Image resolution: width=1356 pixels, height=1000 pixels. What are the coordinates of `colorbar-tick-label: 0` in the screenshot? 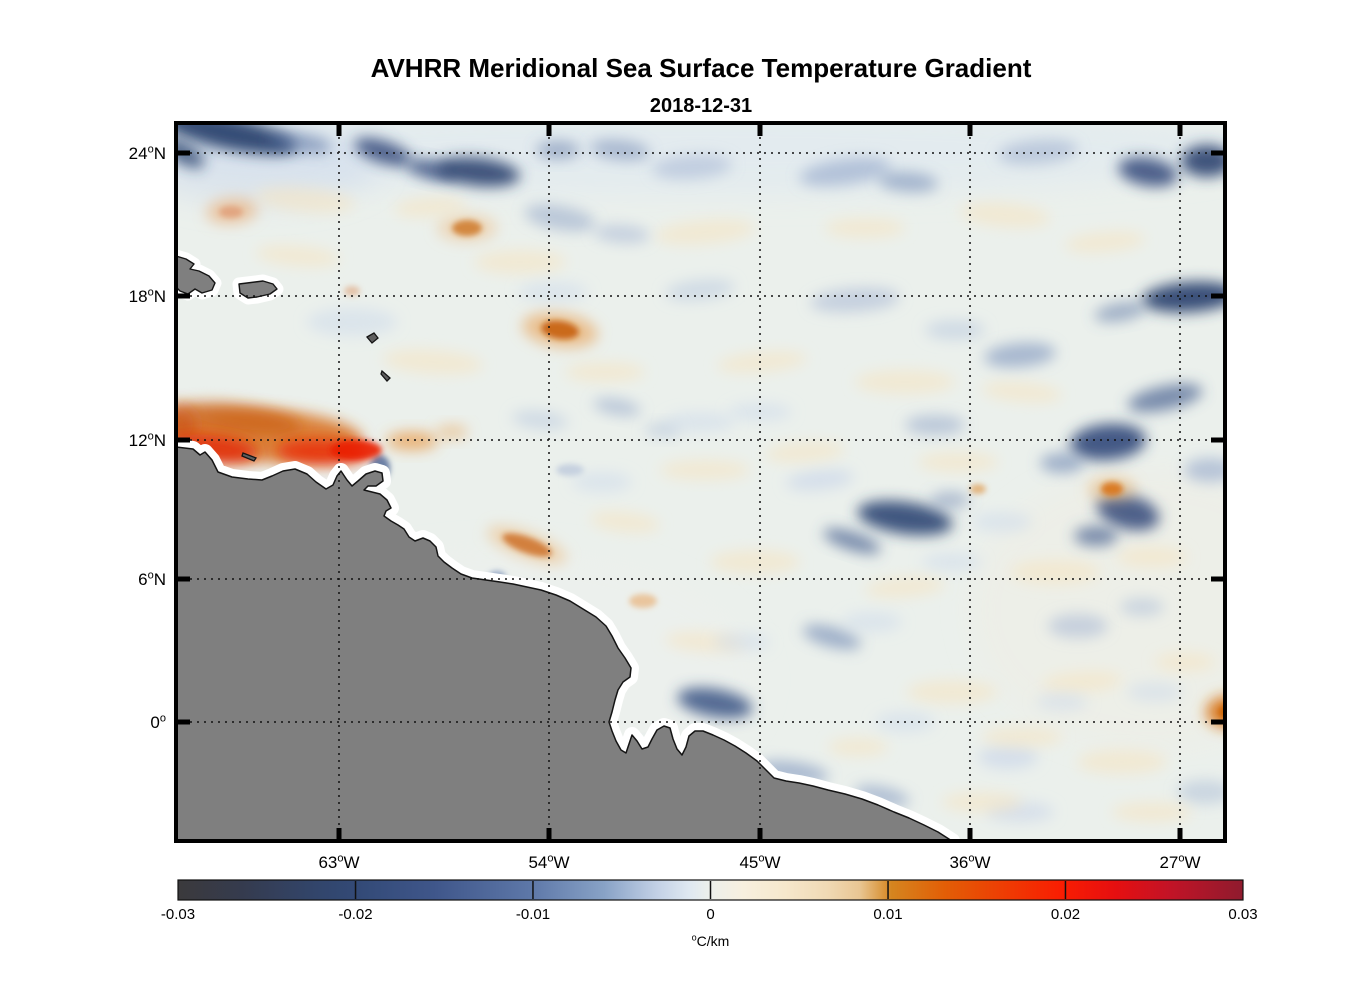 It's located at (710, 914).